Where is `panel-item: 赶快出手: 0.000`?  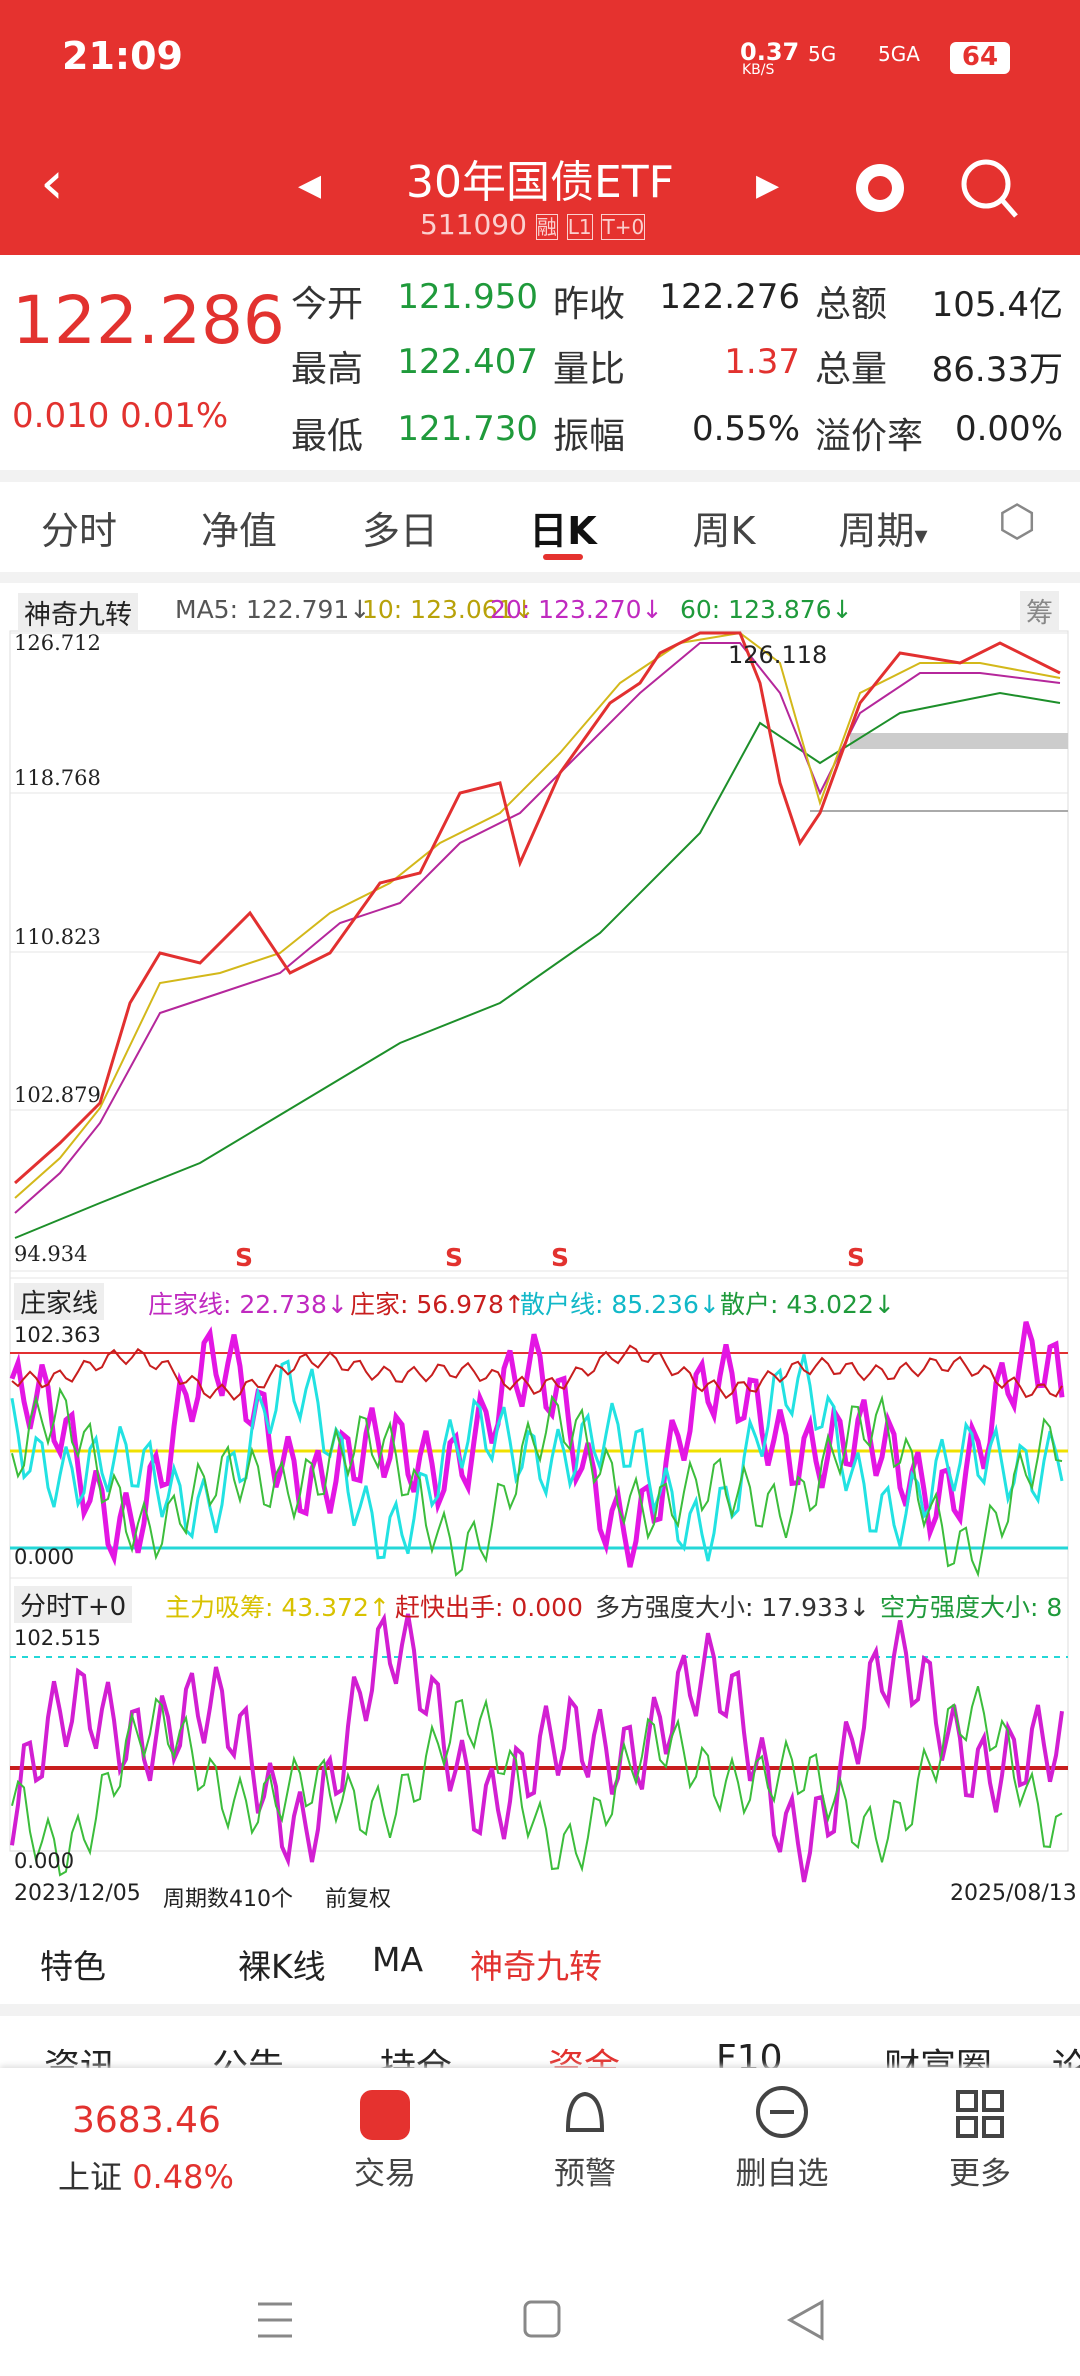 panel-item: 赶快出手: 0.000 is located at coordinates (489, 1607).